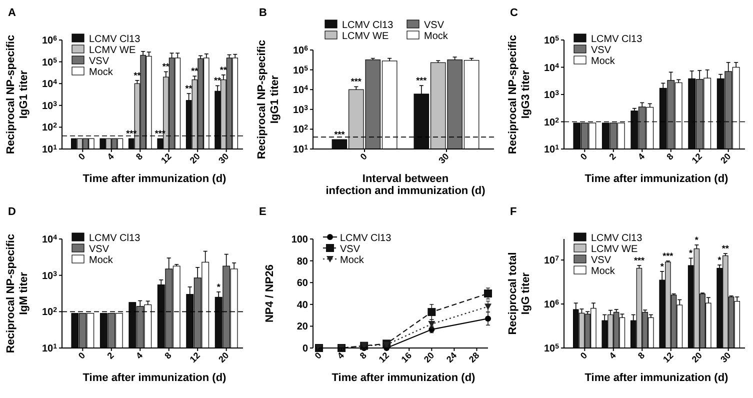 The image size is (753, 398). What do you see at coordinates (270, 293) in the screenshot?
I see `y-axis-title: NP4 / NP26` at bounding box center [270, 293].